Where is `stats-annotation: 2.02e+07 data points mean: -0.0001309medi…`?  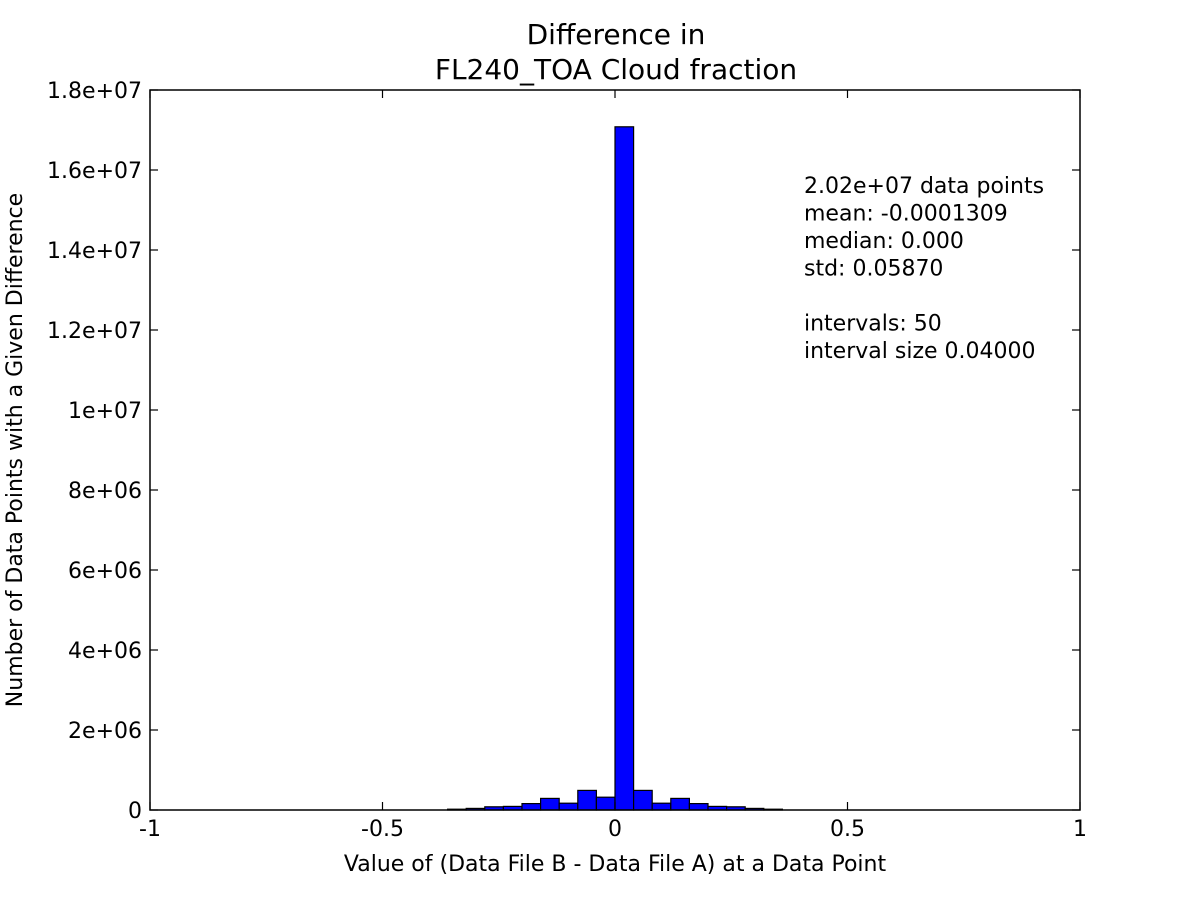
stats-annotation: 2.02e+07 data points mean: -0.0001309medi… is located at coordinates (924, 269).